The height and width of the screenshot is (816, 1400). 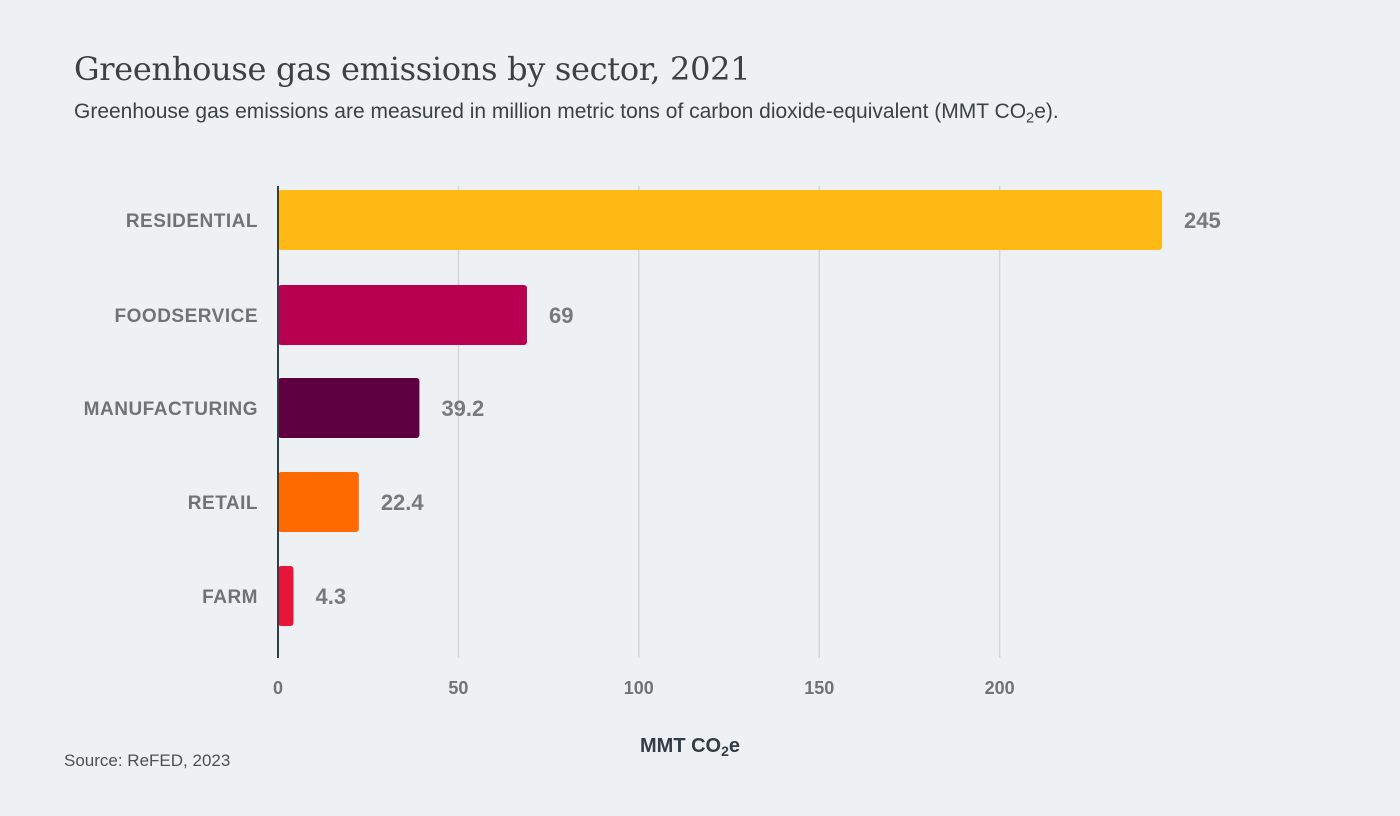 What do you see at coordinates (171, 409) in the screenshot?
I see `category-label: MANUFACTURING` at bounding box center [171, 409].